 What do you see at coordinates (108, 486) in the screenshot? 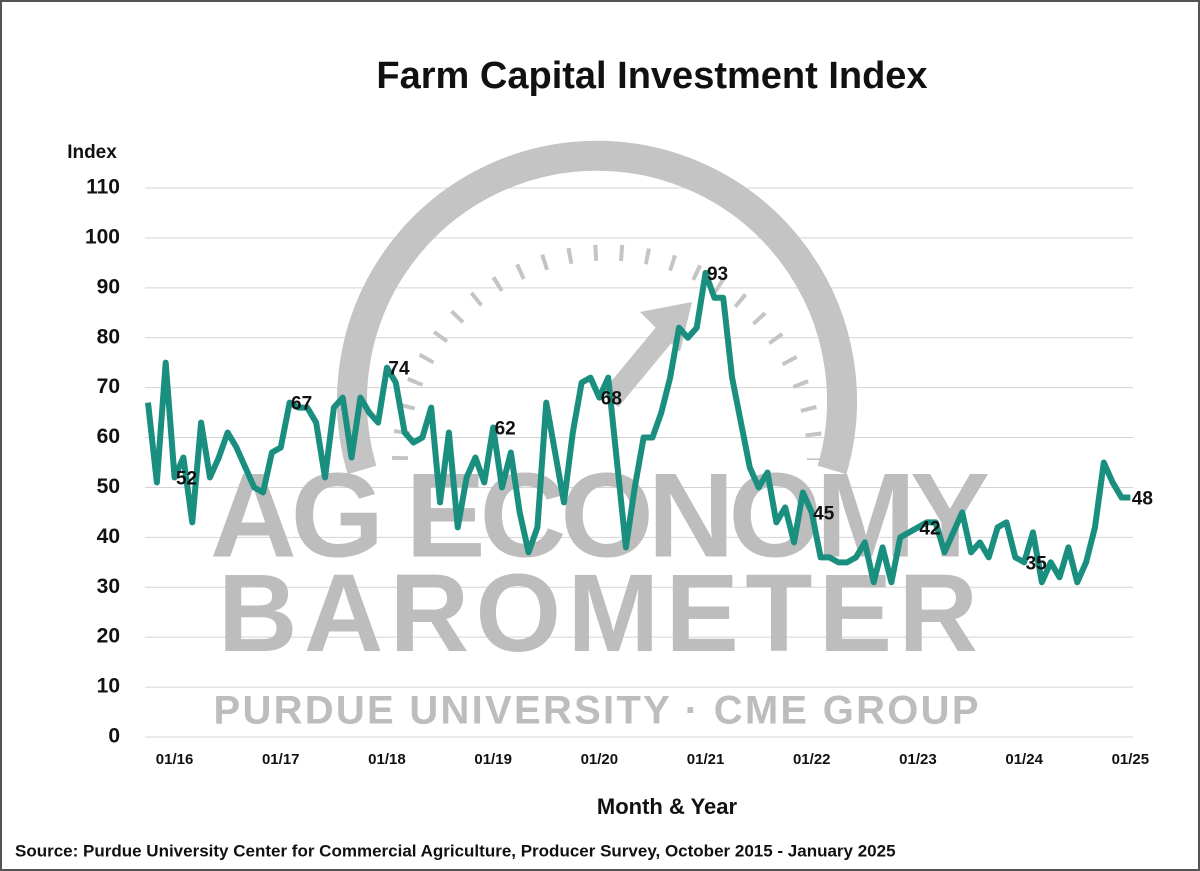
I see `y-tick-label: 50` at bounding box center [108, 486].